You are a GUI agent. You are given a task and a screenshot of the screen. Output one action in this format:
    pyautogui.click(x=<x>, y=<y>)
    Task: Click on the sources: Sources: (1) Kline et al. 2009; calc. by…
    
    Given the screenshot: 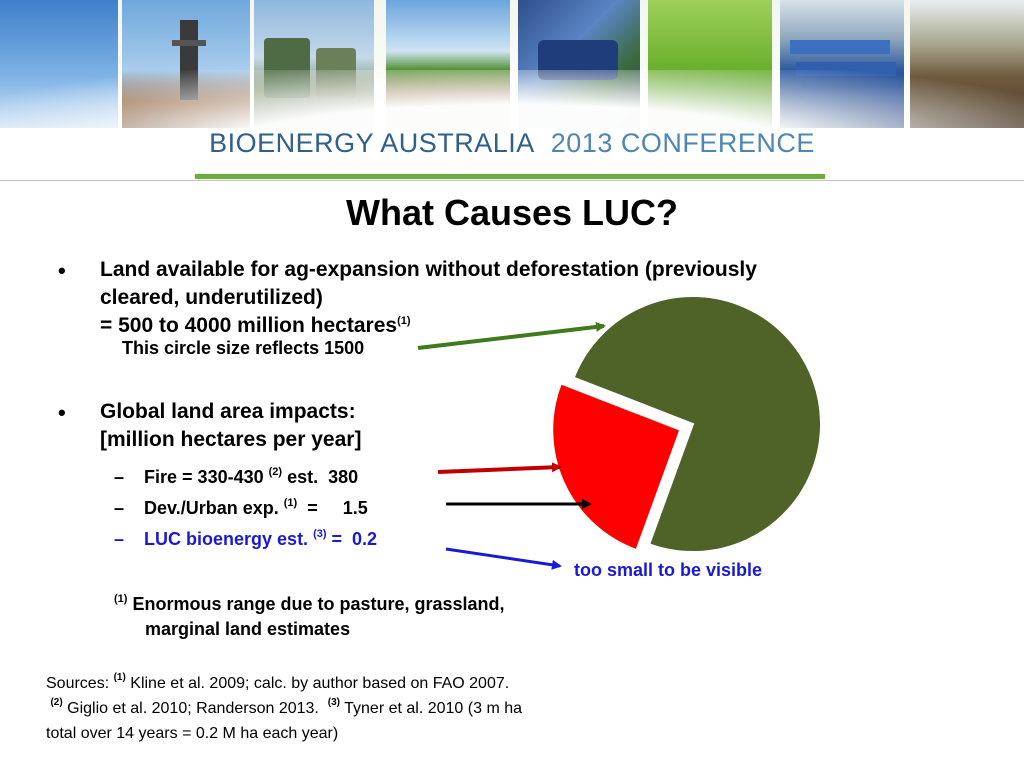 What is the action you would take?
    pyautogui.click(x=356, y=708)
    